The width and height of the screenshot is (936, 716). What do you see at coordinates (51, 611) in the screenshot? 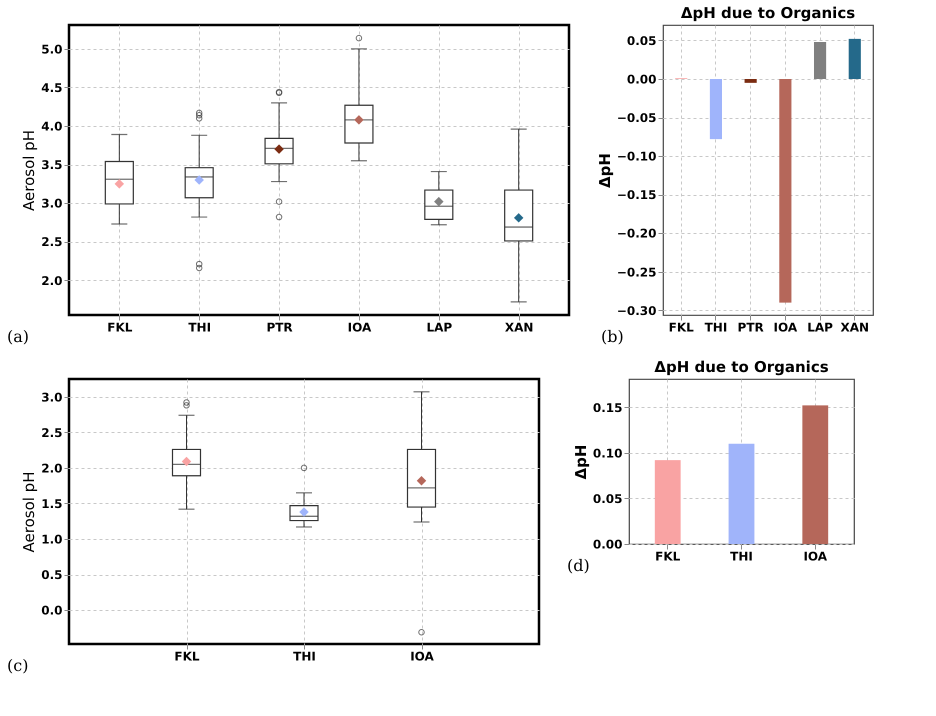
I see `y-tick-label: 0.0` at bounding box center [51, 611].